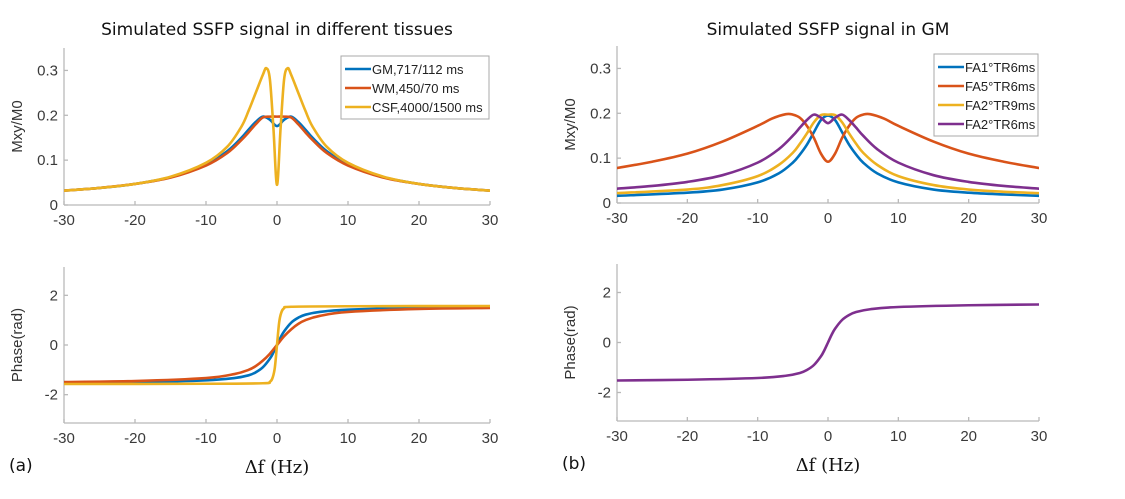 This screenshot has height=499, width=1125. What do you see at coordinates (277, 153) in the screenshot?
I see `series-line-wm-450-70-ms` at bounding box center [277, 153].